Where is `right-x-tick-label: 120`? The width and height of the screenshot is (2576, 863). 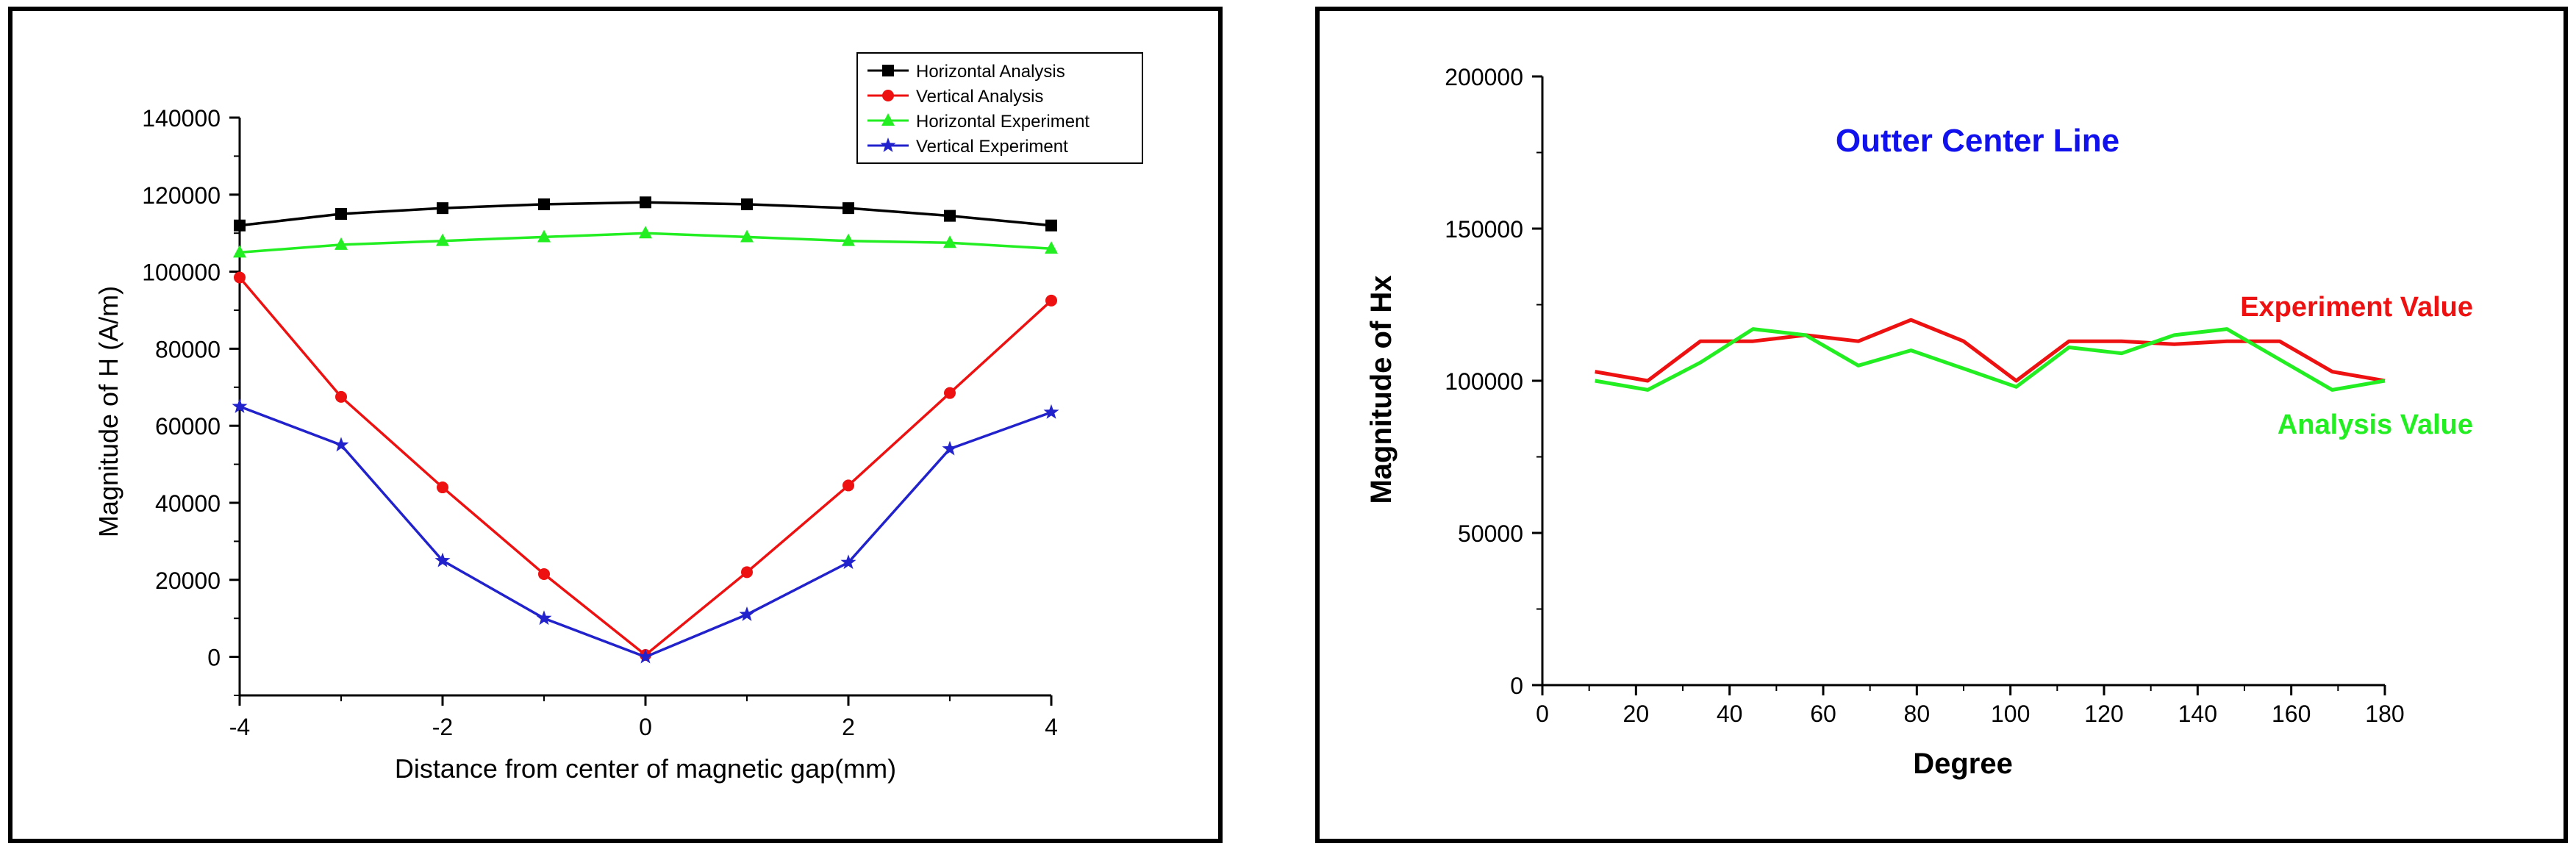
right-x-tick-label: 120 is located at coordinates (2103, 714).